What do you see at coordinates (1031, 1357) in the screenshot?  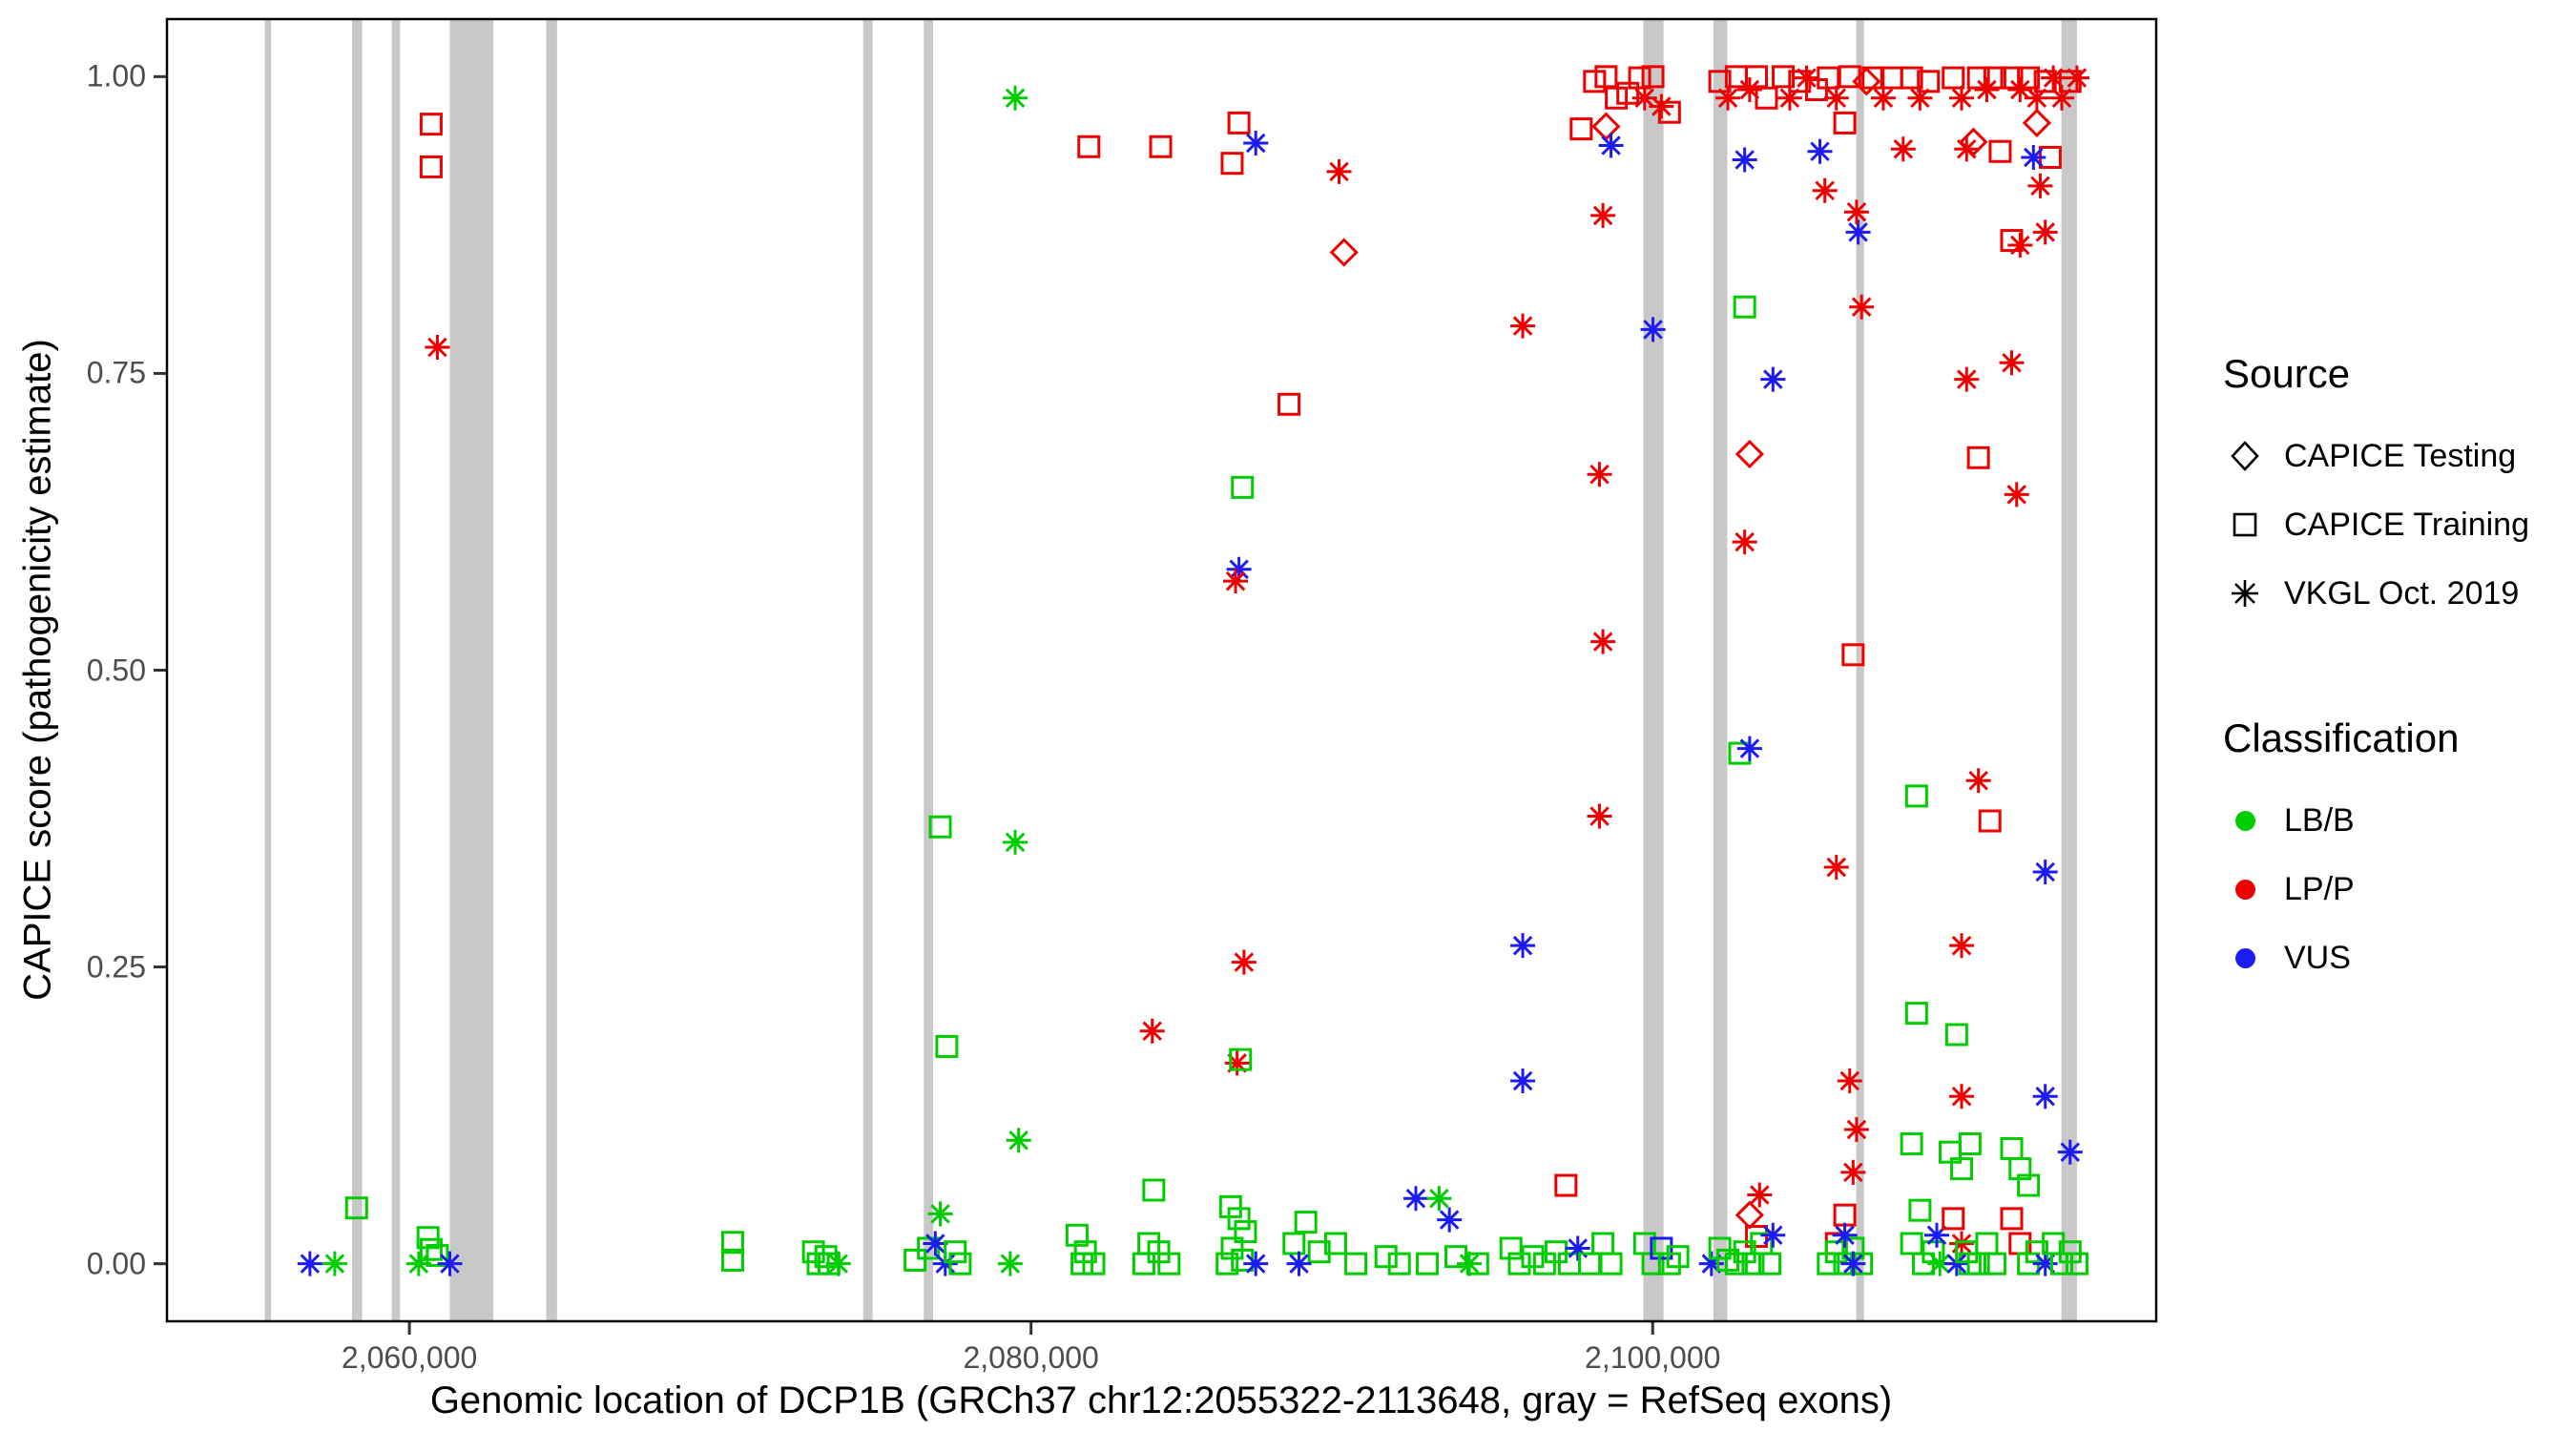 I see `x-tick-label: 2,080,000` at bounding box center [1031, 1357].